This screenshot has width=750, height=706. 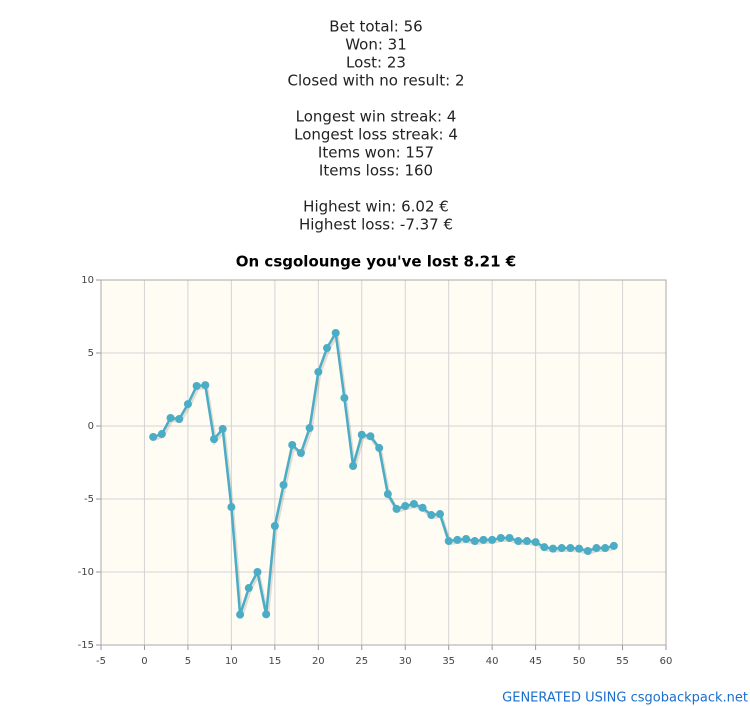 I want to click on y-tick-label: 5, so click(x=91, y=353).